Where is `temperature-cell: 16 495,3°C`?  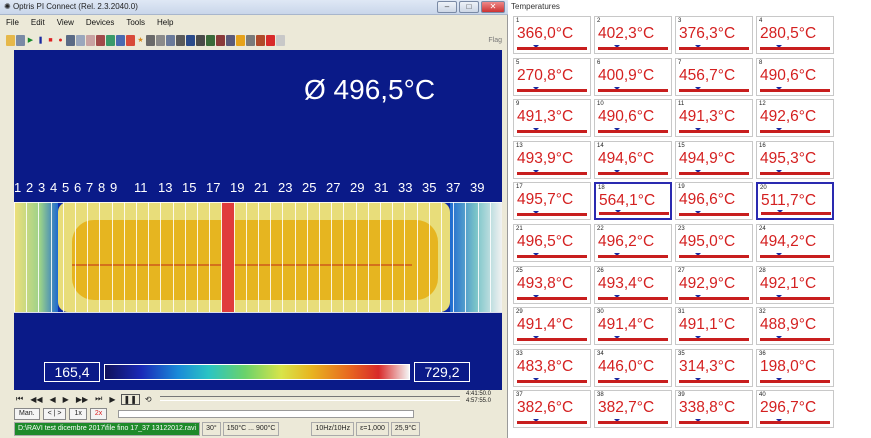 temperature-cell: 16 495,3°C is located at coordinates (795, 159).